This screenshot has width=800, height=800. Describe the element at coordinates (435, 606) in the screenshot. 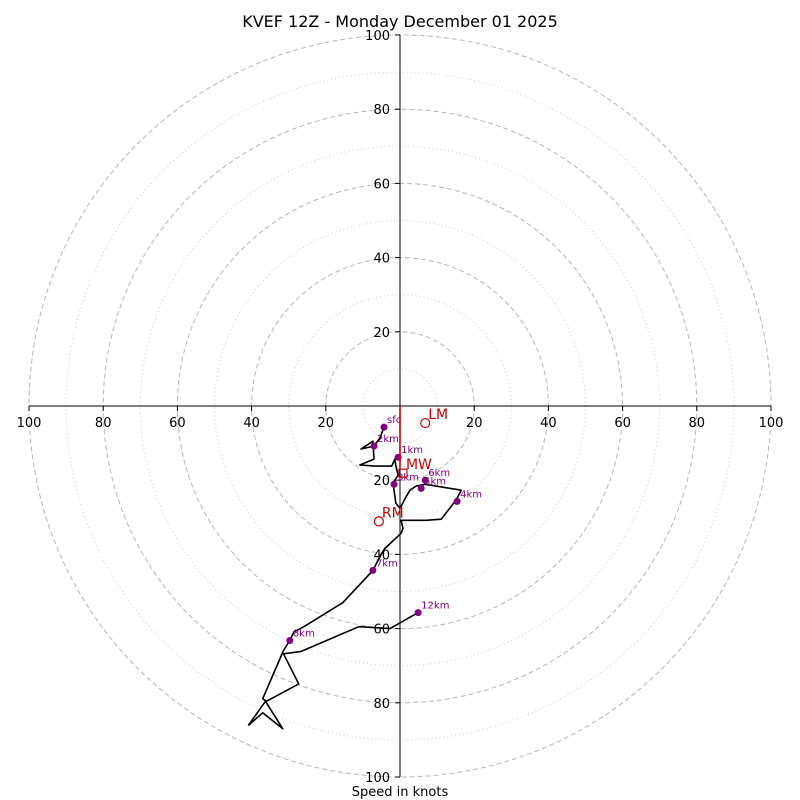

I see `height-marker-label: 12km` at that location.